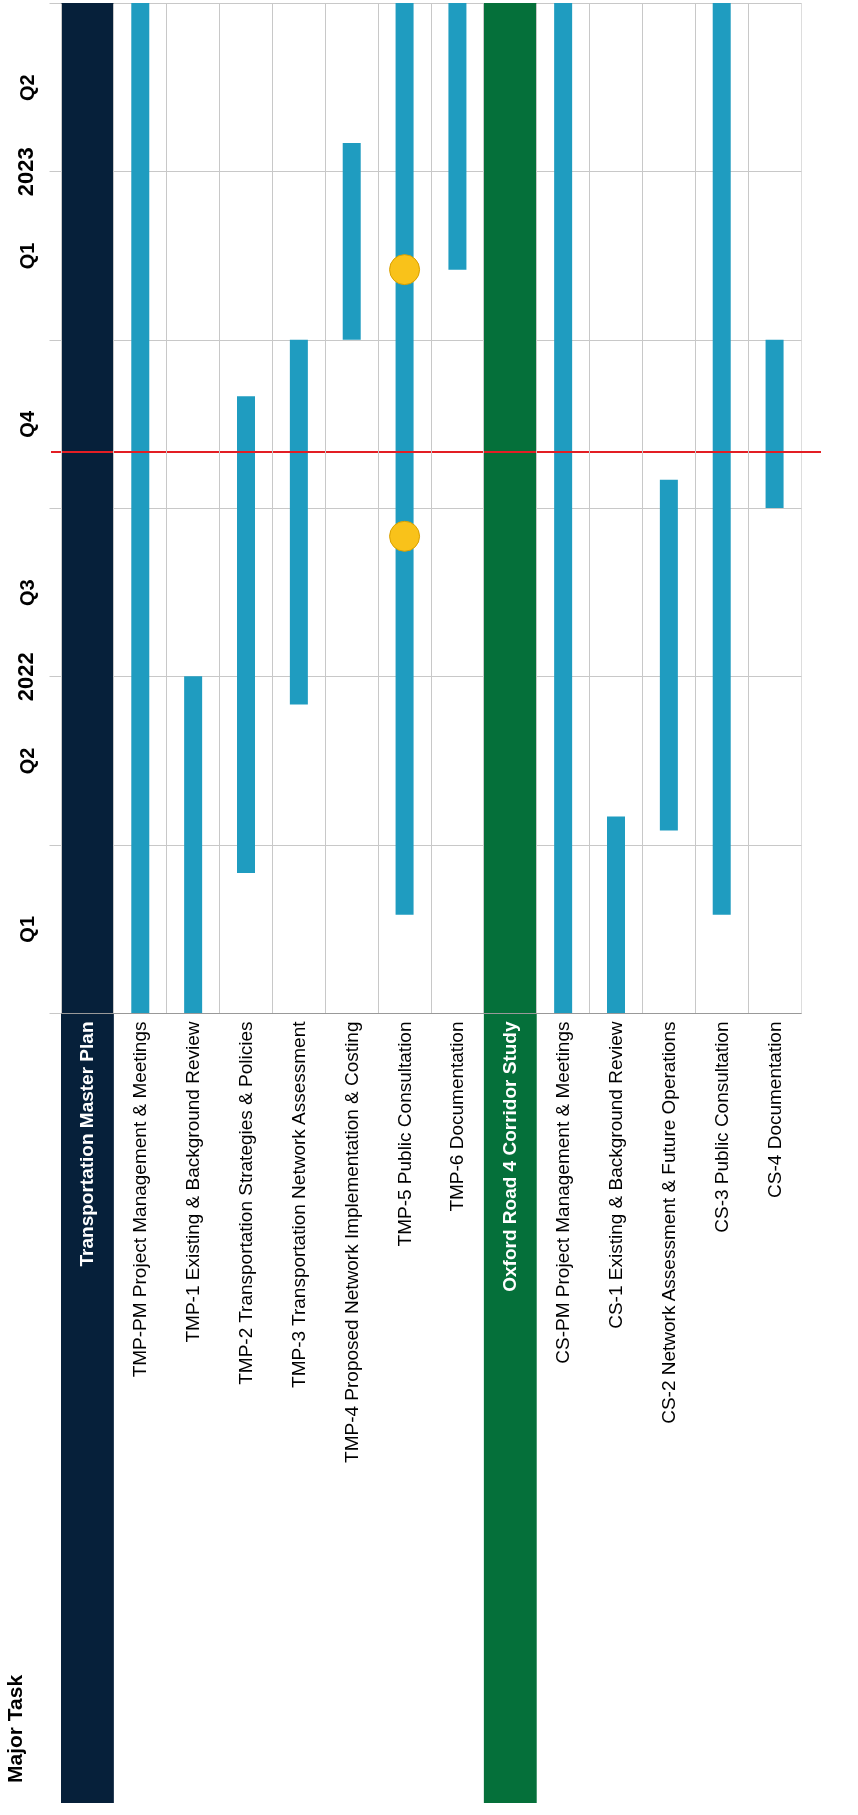 This screenshot has height=1815, width=858. Describe the element at coordinates (25, 172) in the screenshot. I see `y-tick-label: 2023` at that location.